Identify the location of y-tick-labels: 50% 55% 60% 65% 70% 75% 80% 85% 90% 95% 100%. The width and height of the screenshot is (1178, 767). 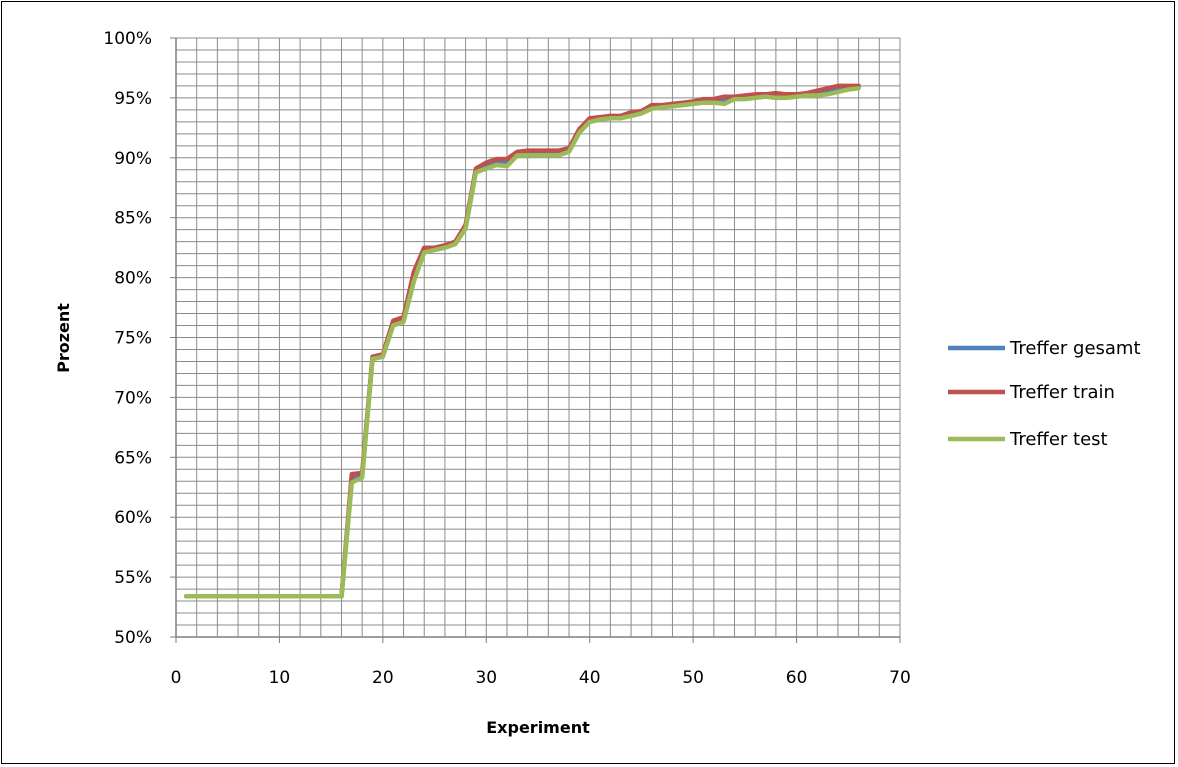
(139, 338).